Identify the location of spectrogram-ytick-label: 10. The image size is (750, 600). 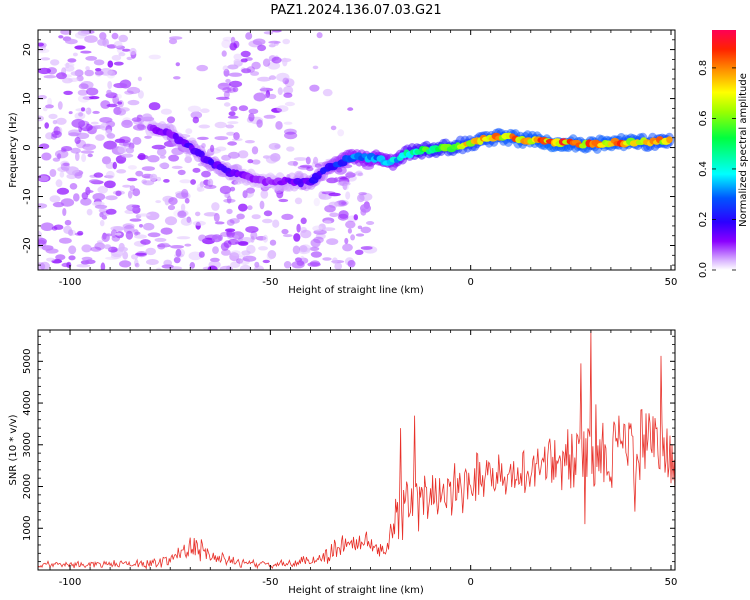
(27, 98).